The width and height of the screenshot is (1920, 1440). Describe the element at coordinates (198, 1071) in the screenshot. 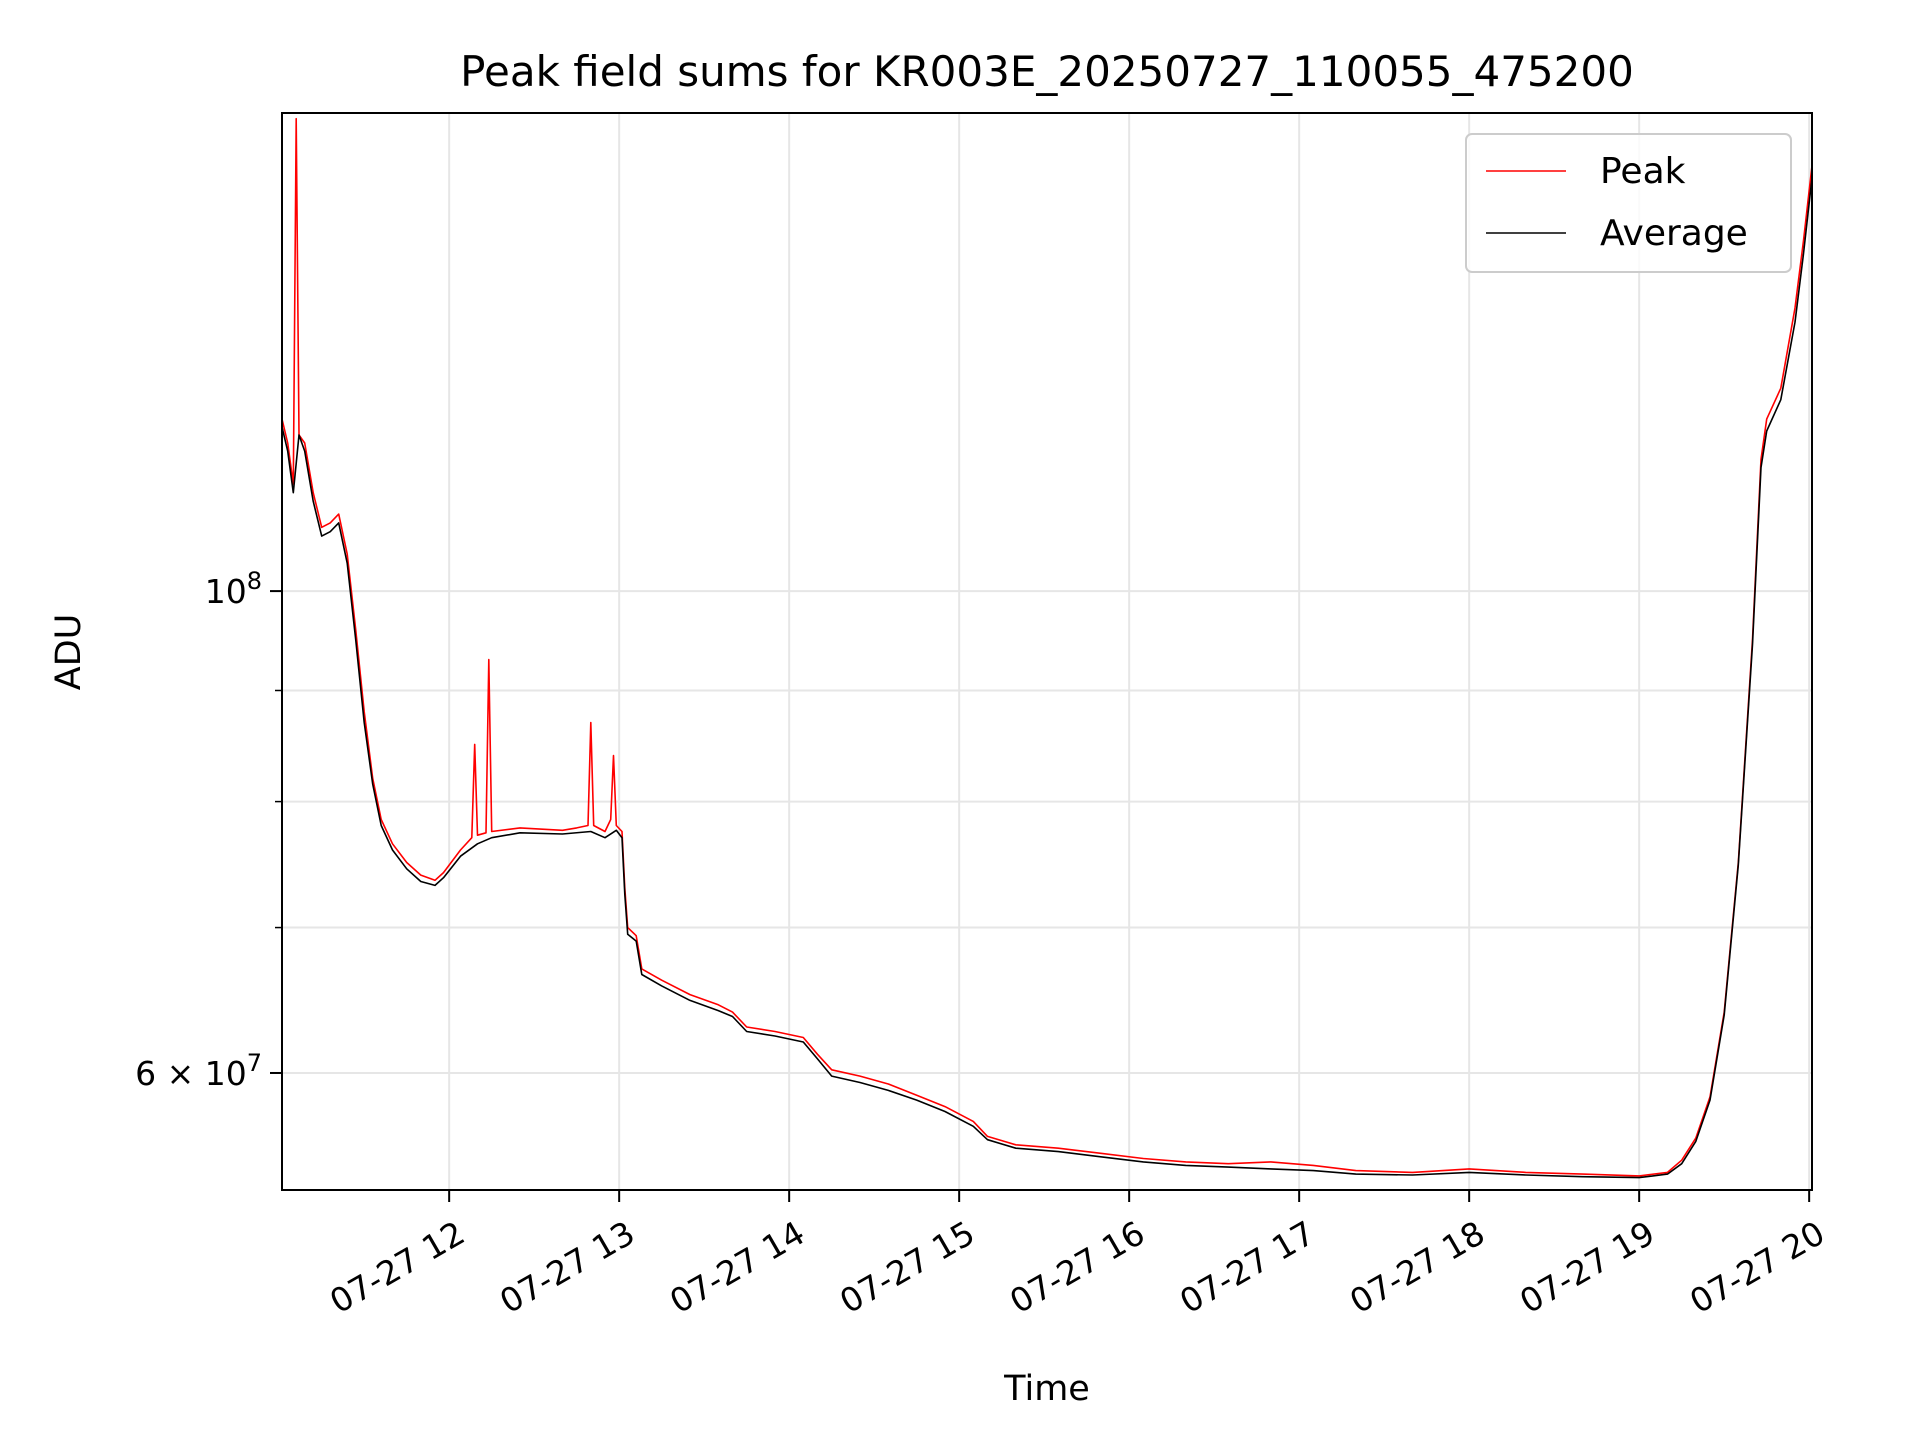

I see `y-tick-label: 6 × 107` at that location.